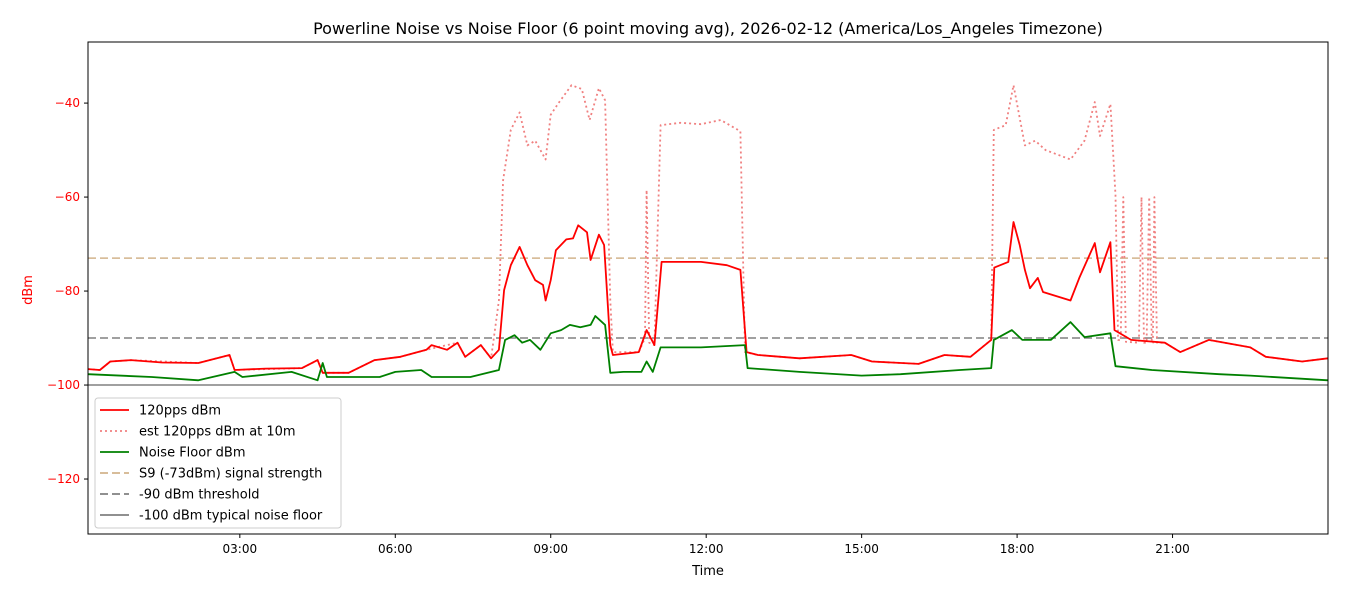  I want to click on y-tick-label: −120, so click(63, 479).